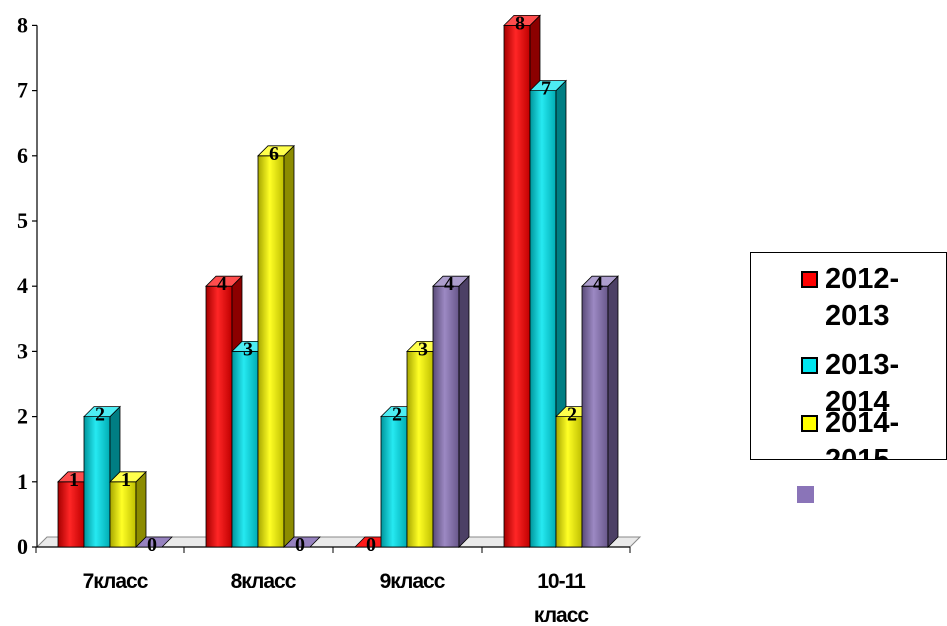 The width and height of the screenshot is (947, 626). What do you see at coordinates (22, 285) in the screenshot?
I see `y-tick-label: 4` at bounding box center [22, 285].